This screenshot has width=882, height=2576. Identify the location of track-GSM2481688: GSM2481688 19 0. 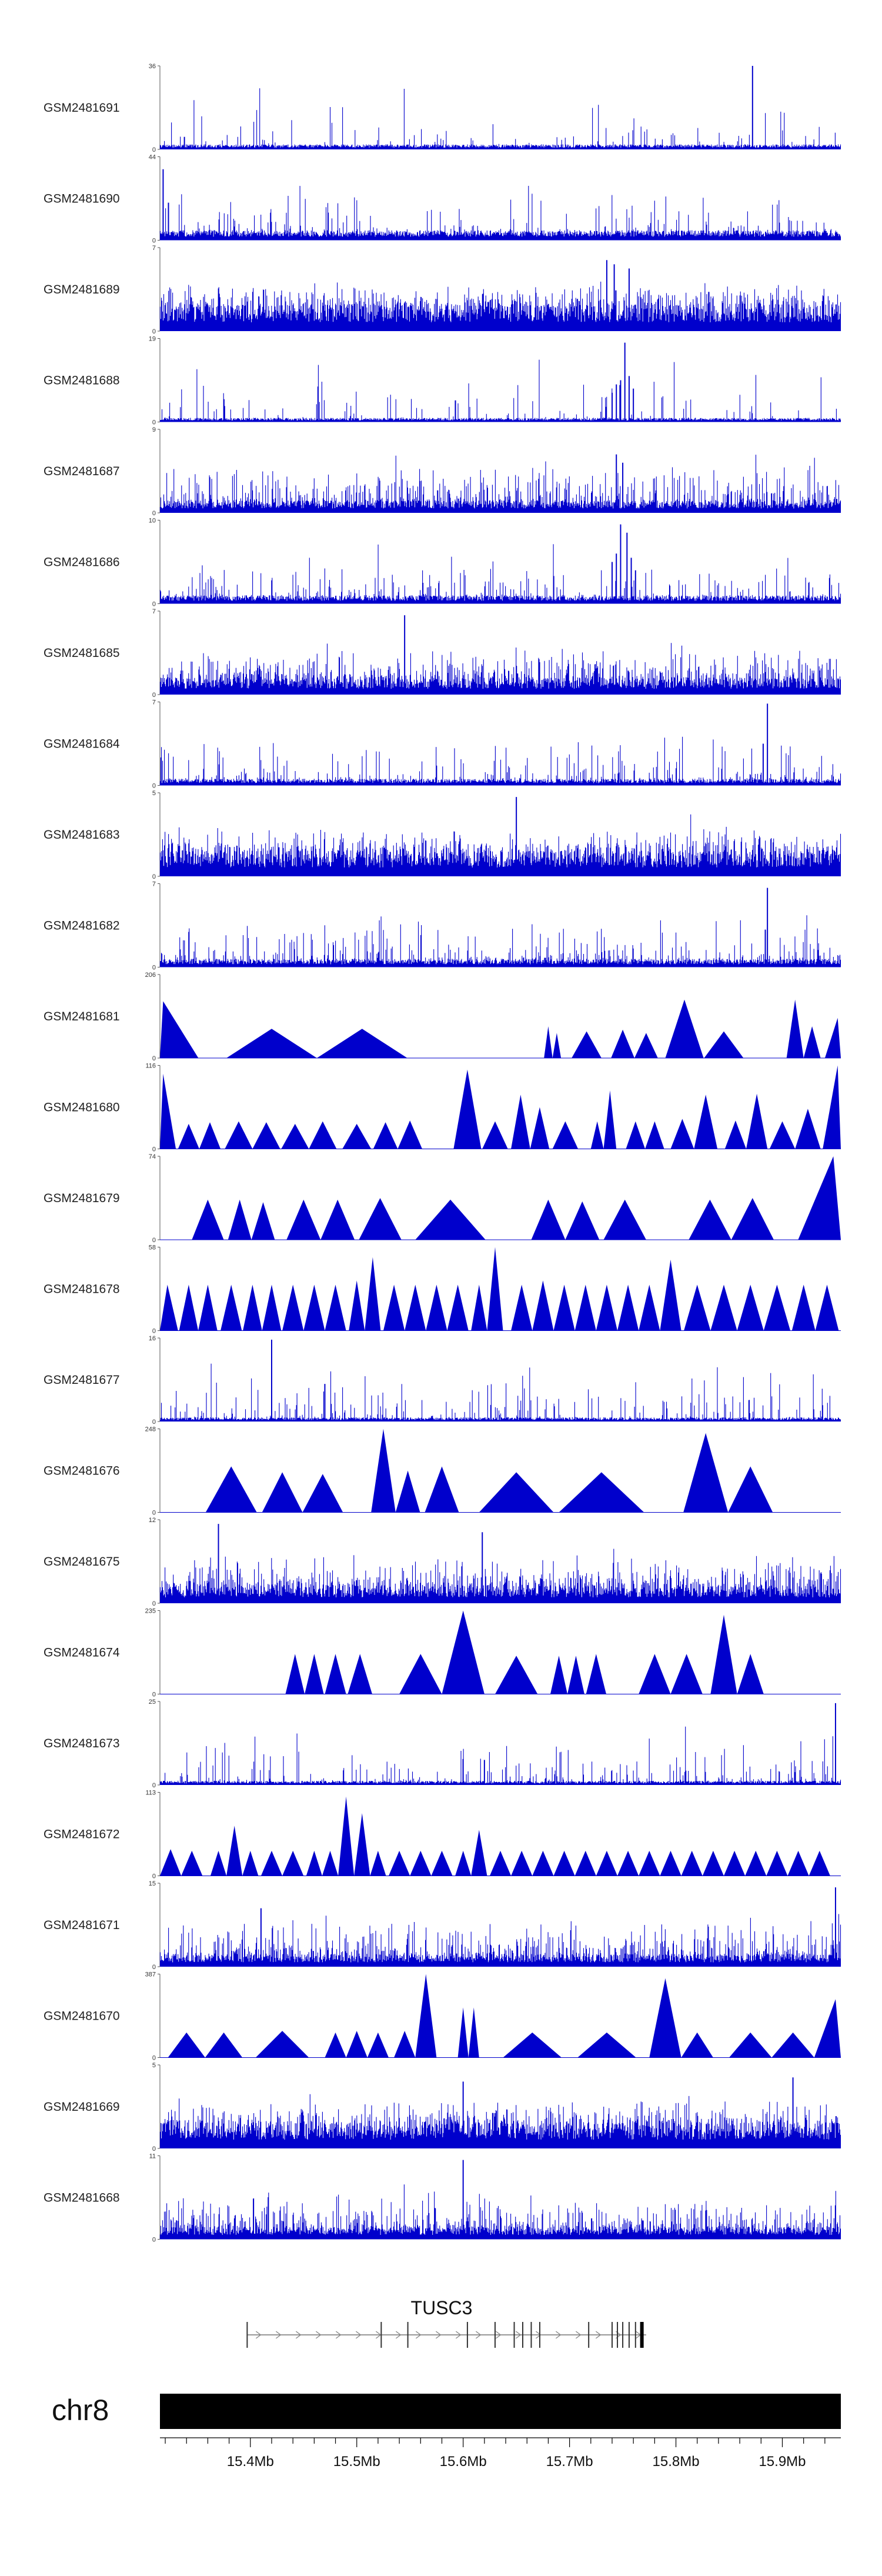
(442, 381).